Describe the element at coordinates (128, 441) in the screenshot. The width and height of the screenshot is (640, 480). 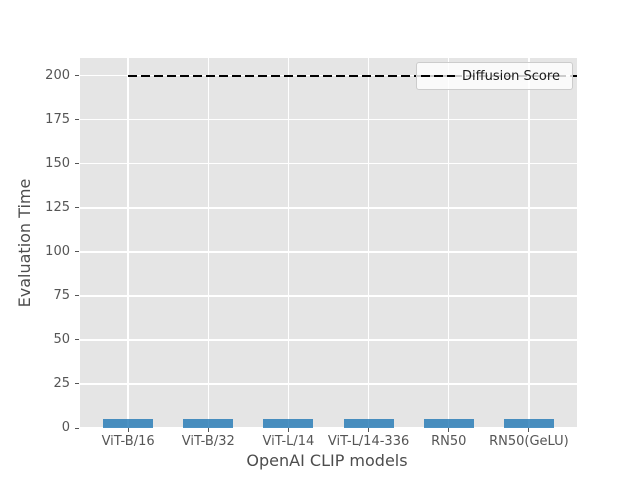
I see `x-tick-label: ViT-B/16` at that location.